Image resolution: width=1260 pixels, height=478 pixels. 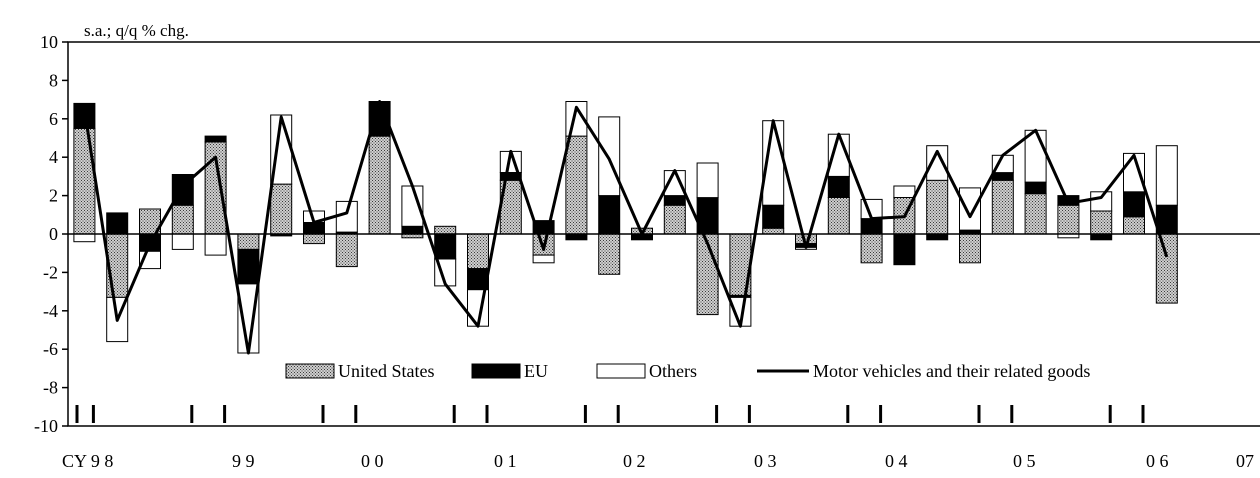 What do you see at coordinates (53, 119) in the screenshot?
I see `y-tick-label: 6` at bounding box center [53, 119].